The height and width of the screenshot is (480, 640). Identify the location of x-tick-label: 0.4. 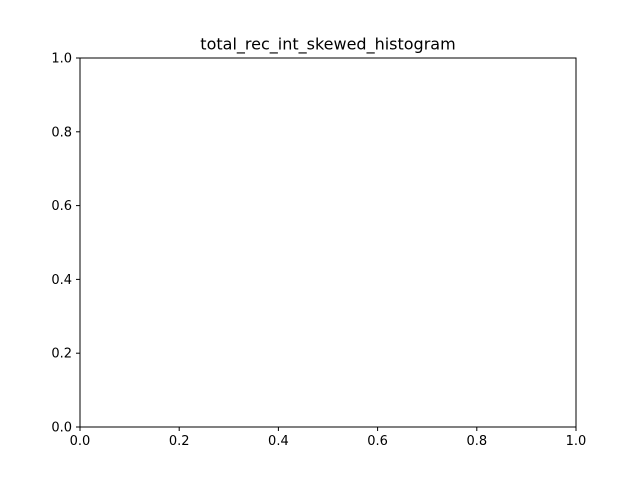
(278, 441).